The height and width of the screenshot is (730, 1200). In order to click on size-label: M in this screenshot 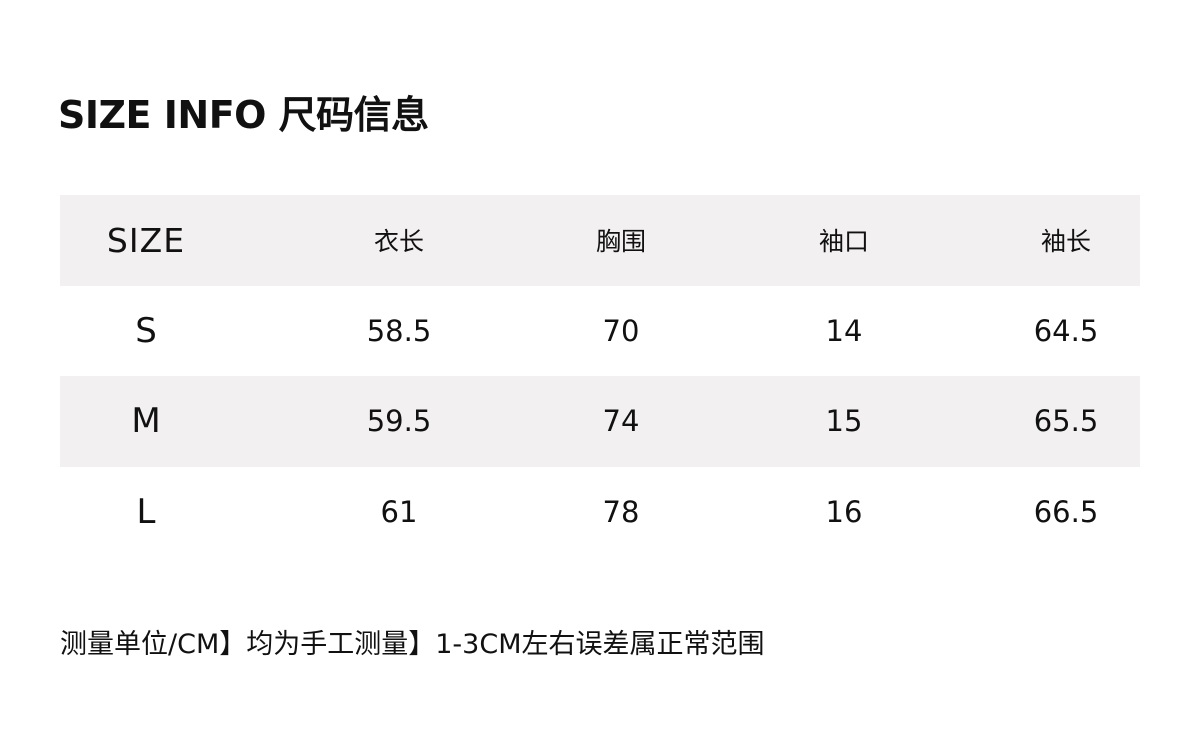, I will do `click(146, 421)`.